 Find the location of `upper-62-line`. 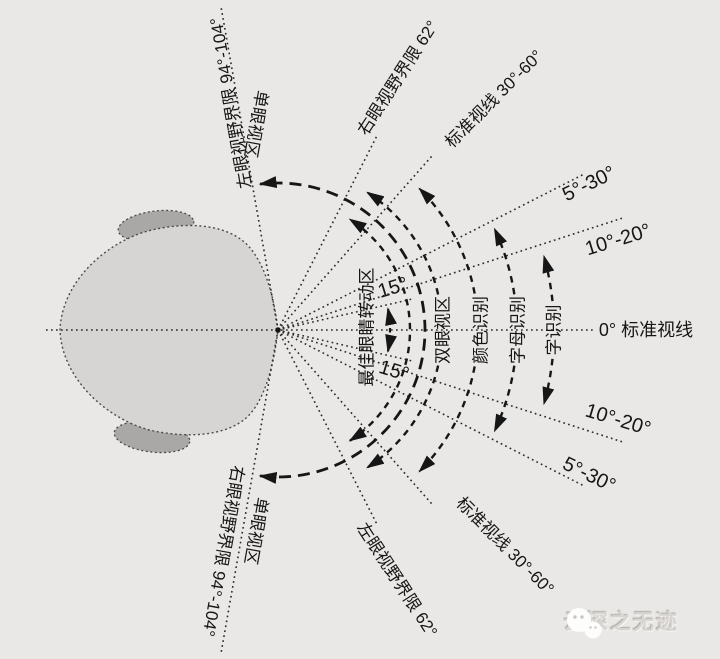

upper-62-line is located at coordinates (328, 232).